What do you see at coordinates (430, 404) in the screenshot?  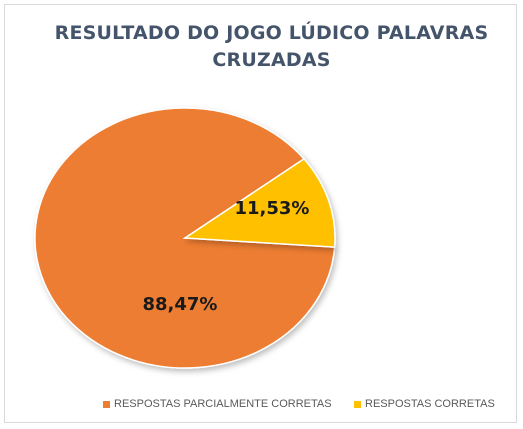 I see `legend-label-corretas: RESPOSTAS CORRETAS` at bounding box center [430, 404].